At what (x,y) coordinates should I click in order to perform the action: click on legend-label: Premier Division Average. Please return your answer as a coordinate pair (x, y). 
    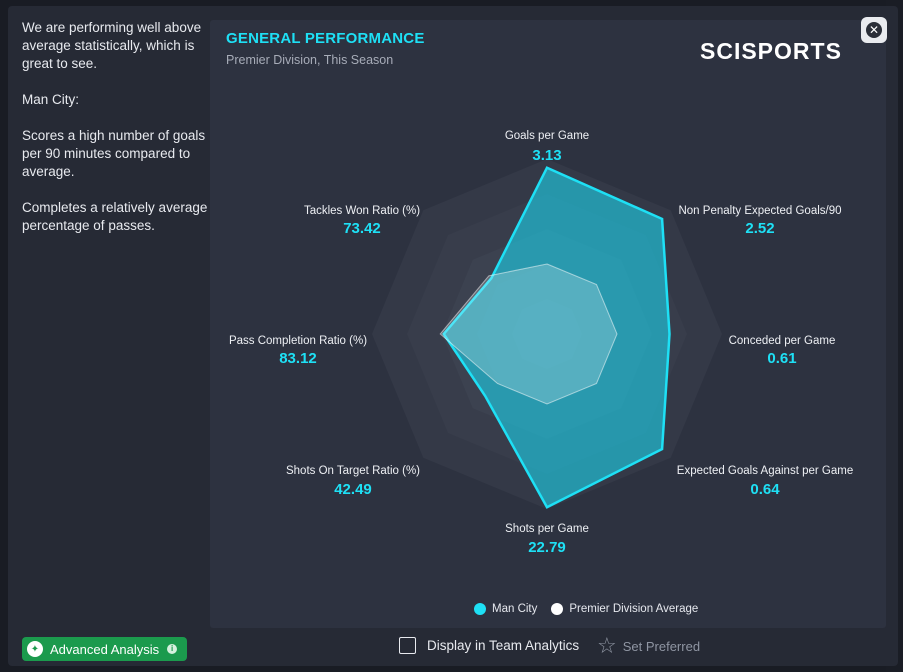
    Looking at the image, I should click on (634, 609).